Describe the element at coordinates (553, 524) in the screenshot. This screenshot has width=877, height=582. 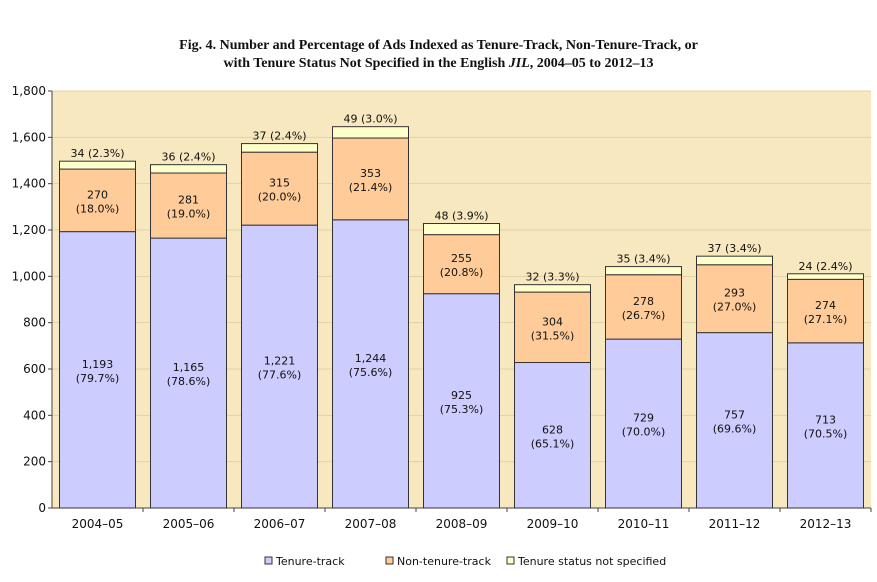
I see `x-tick-label: 2009–10` at that location.